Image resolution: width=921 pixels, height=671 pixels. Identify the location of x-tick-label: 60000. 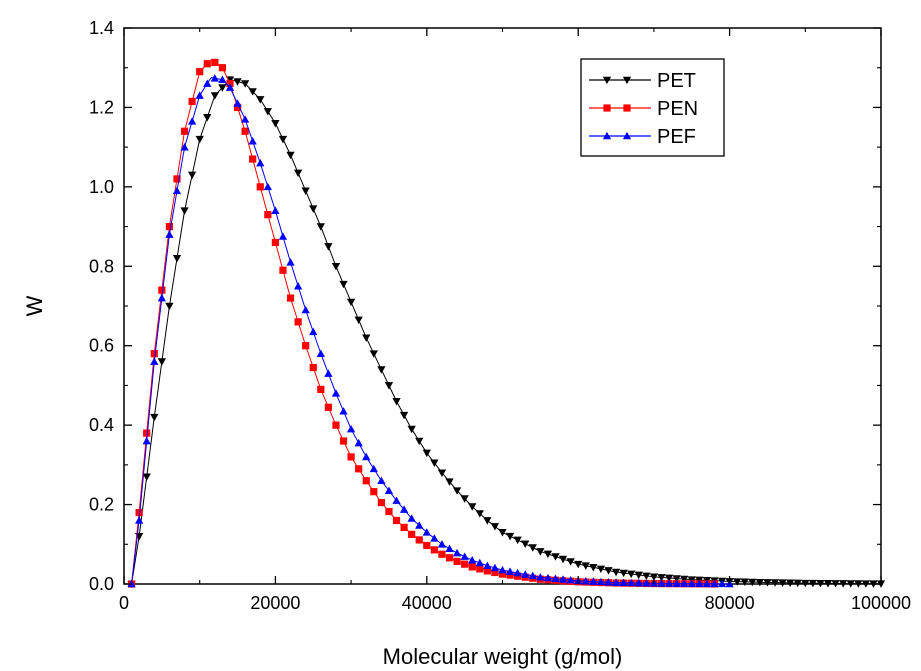
(578, 603).